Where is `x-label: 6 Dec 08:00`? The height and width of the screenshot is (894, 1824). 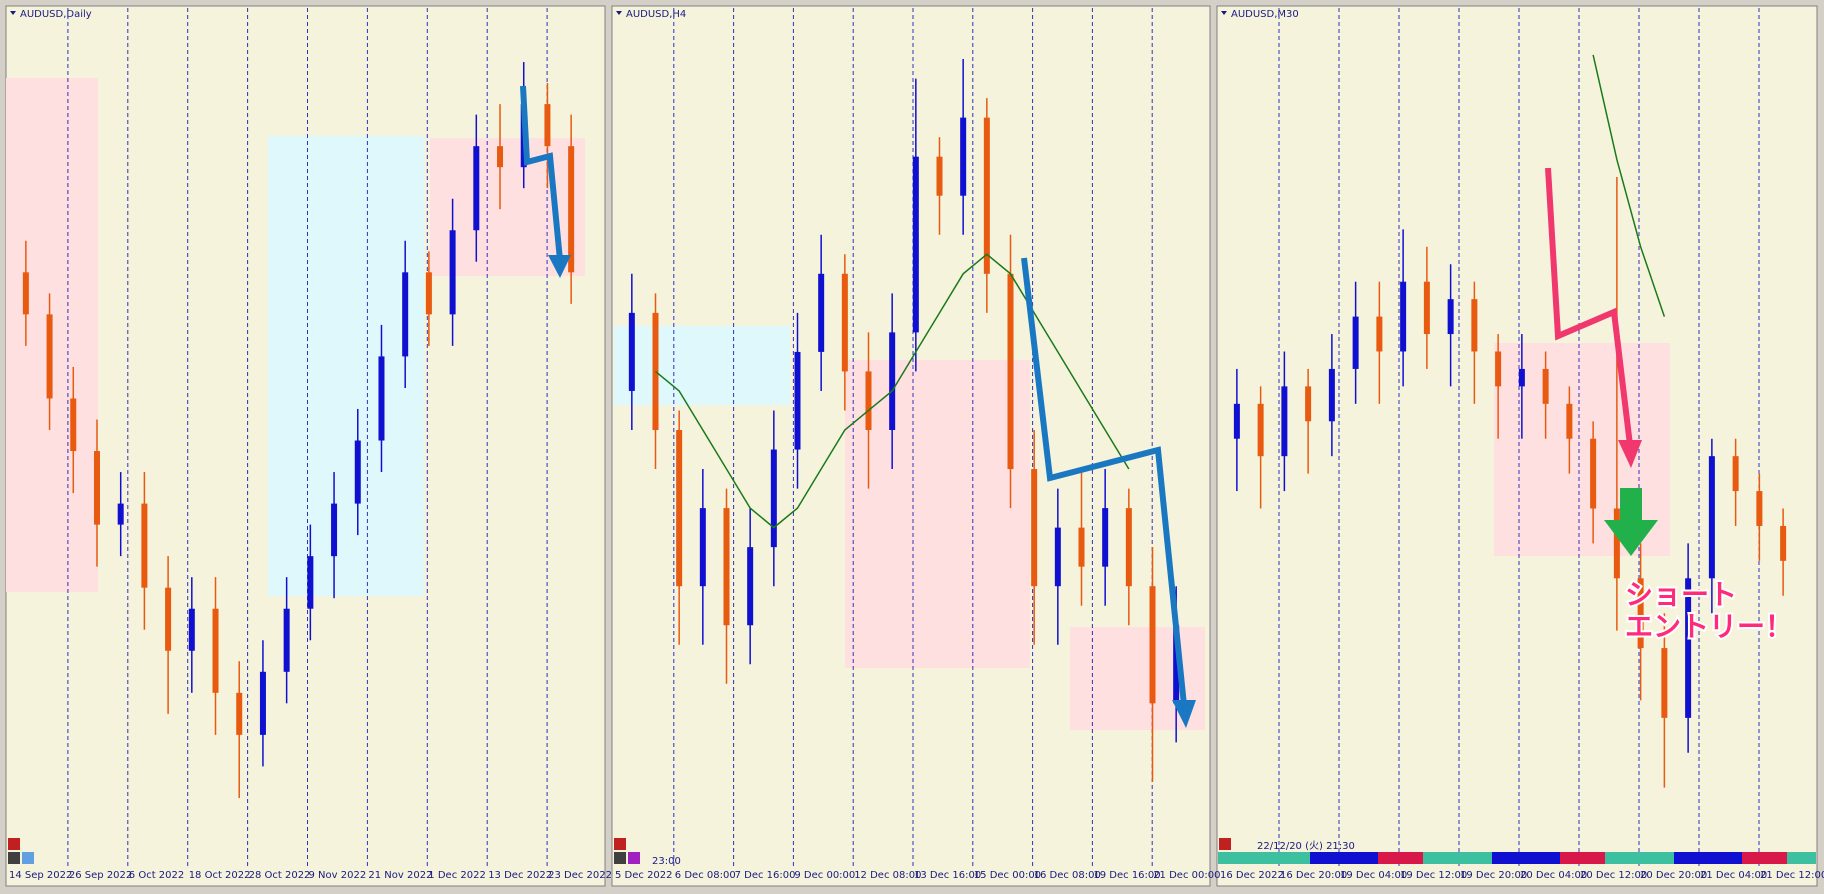 x-label: 6 Dec 08:00 is located at coordinates (705, 875).